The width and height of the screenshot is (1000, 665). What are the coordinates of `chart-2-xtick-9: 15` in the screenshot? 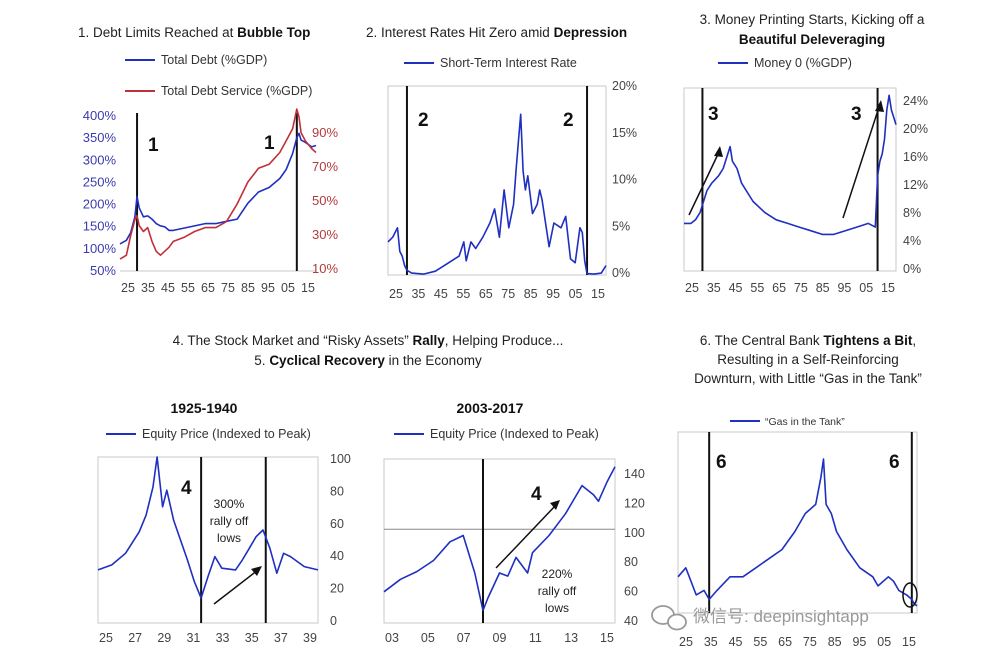 It's located at (888, 288).